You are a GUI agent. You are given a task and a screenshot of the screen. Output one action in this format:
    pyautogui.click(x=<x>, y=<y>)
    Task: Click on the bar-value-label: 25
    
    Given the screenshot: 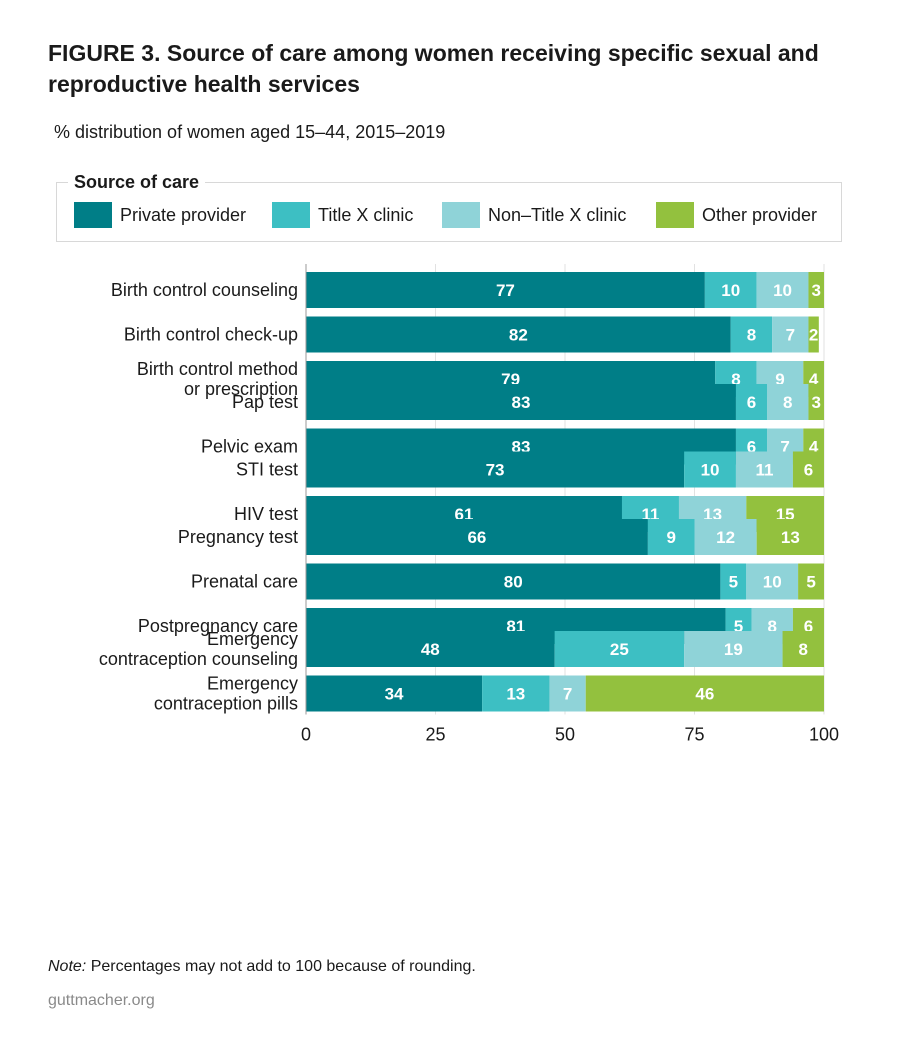 What is the action you would take?
    pyautogui.click(x=619, y=649)
    